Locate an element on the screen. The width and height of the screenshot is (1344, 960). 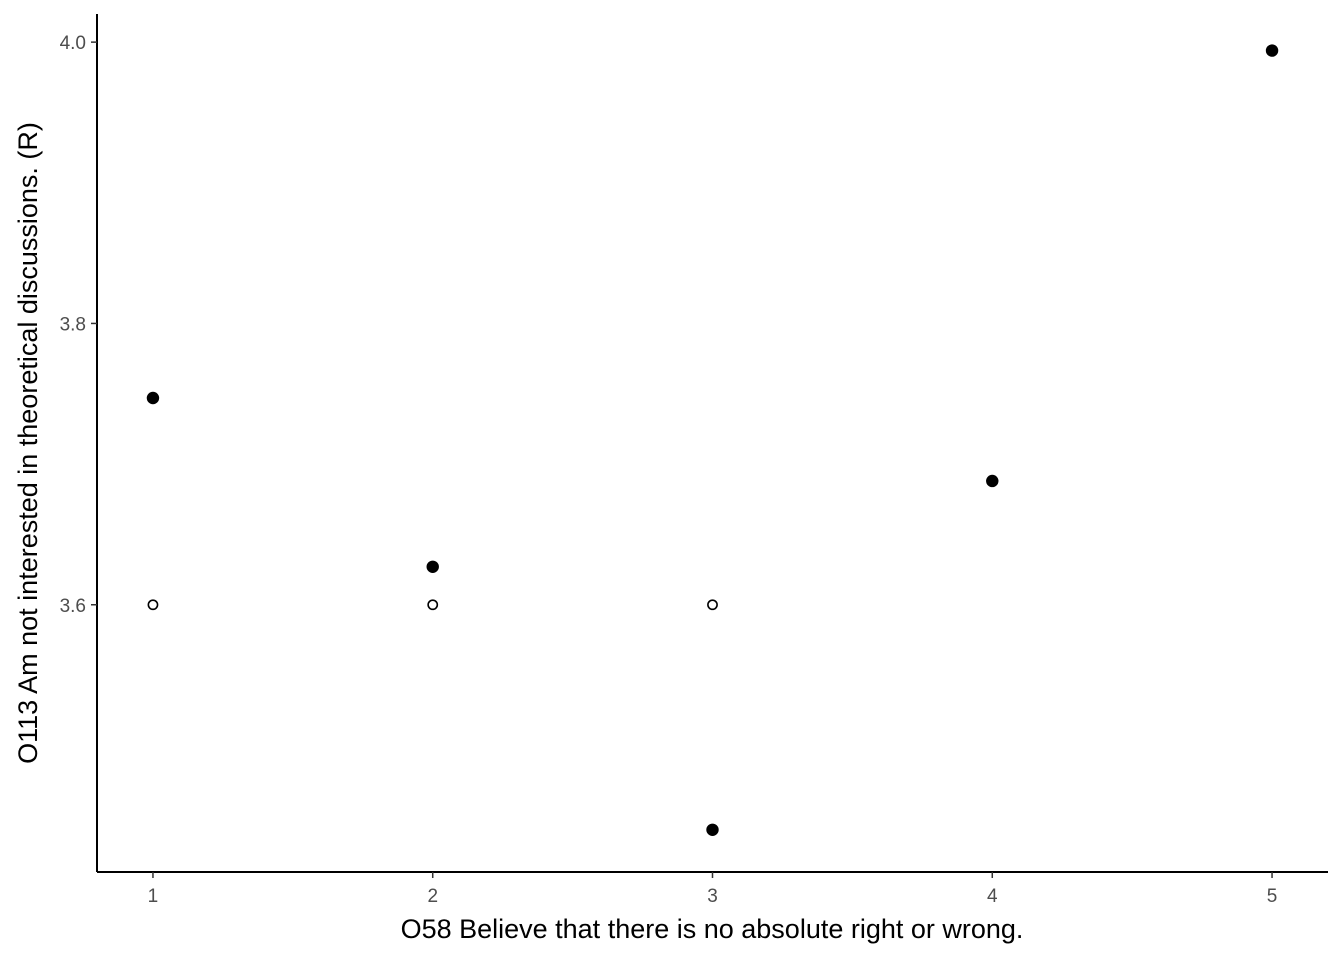
x-axis-ticks: 1 2 3 4 5 is located at coordinates (713, 889).